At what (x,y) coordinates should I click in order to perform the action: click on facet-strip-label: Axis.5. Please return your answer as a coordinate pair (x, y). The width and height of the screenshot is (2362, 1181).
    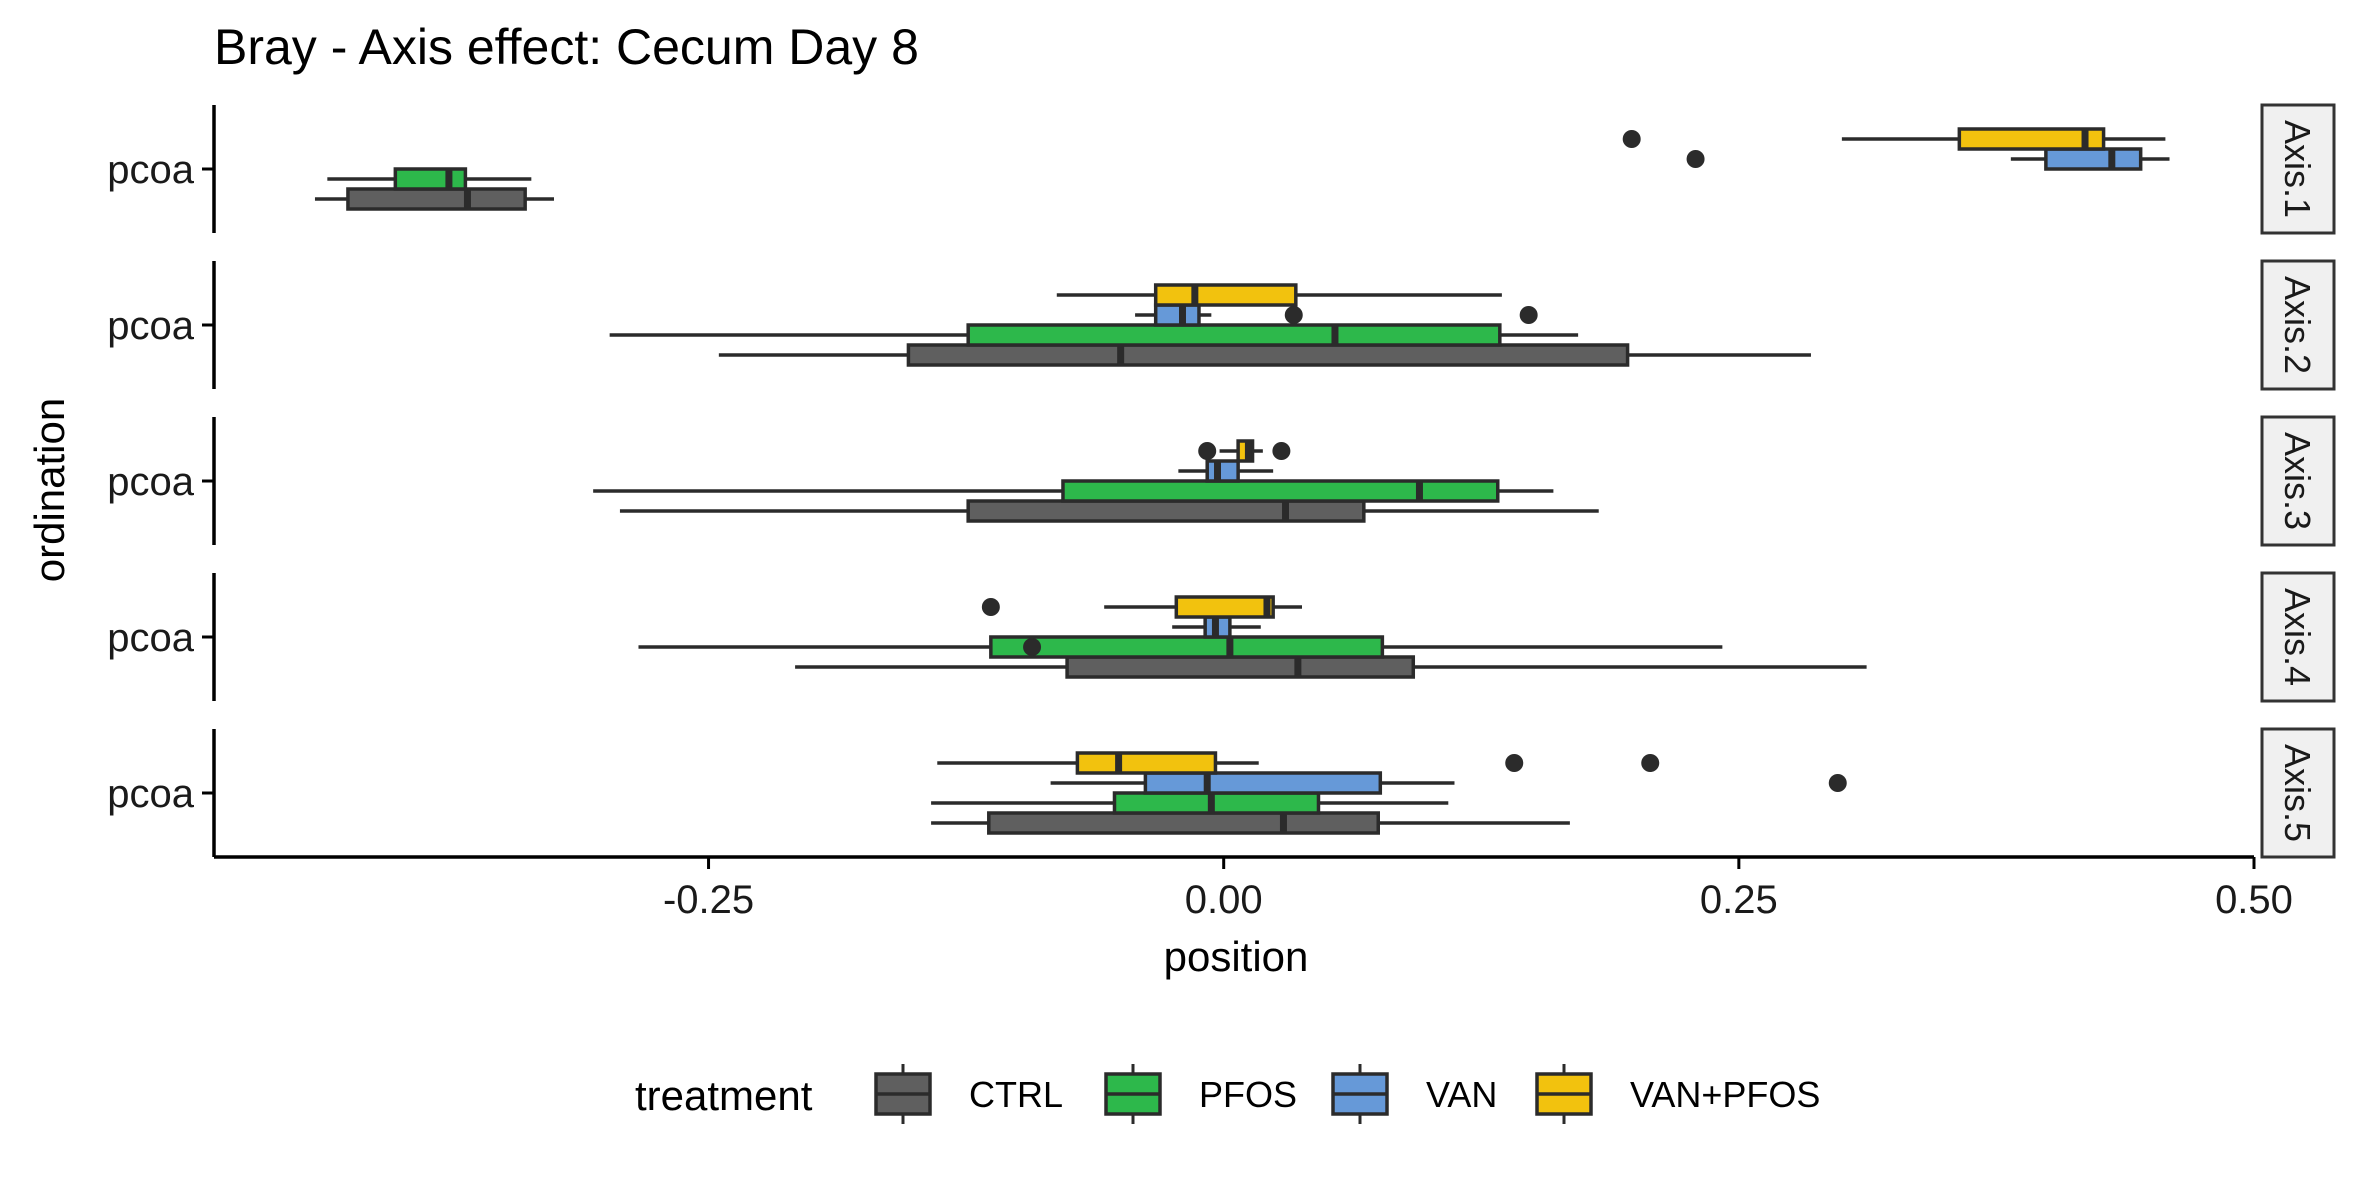
    Looking at the image, I should click on (2297, 793).